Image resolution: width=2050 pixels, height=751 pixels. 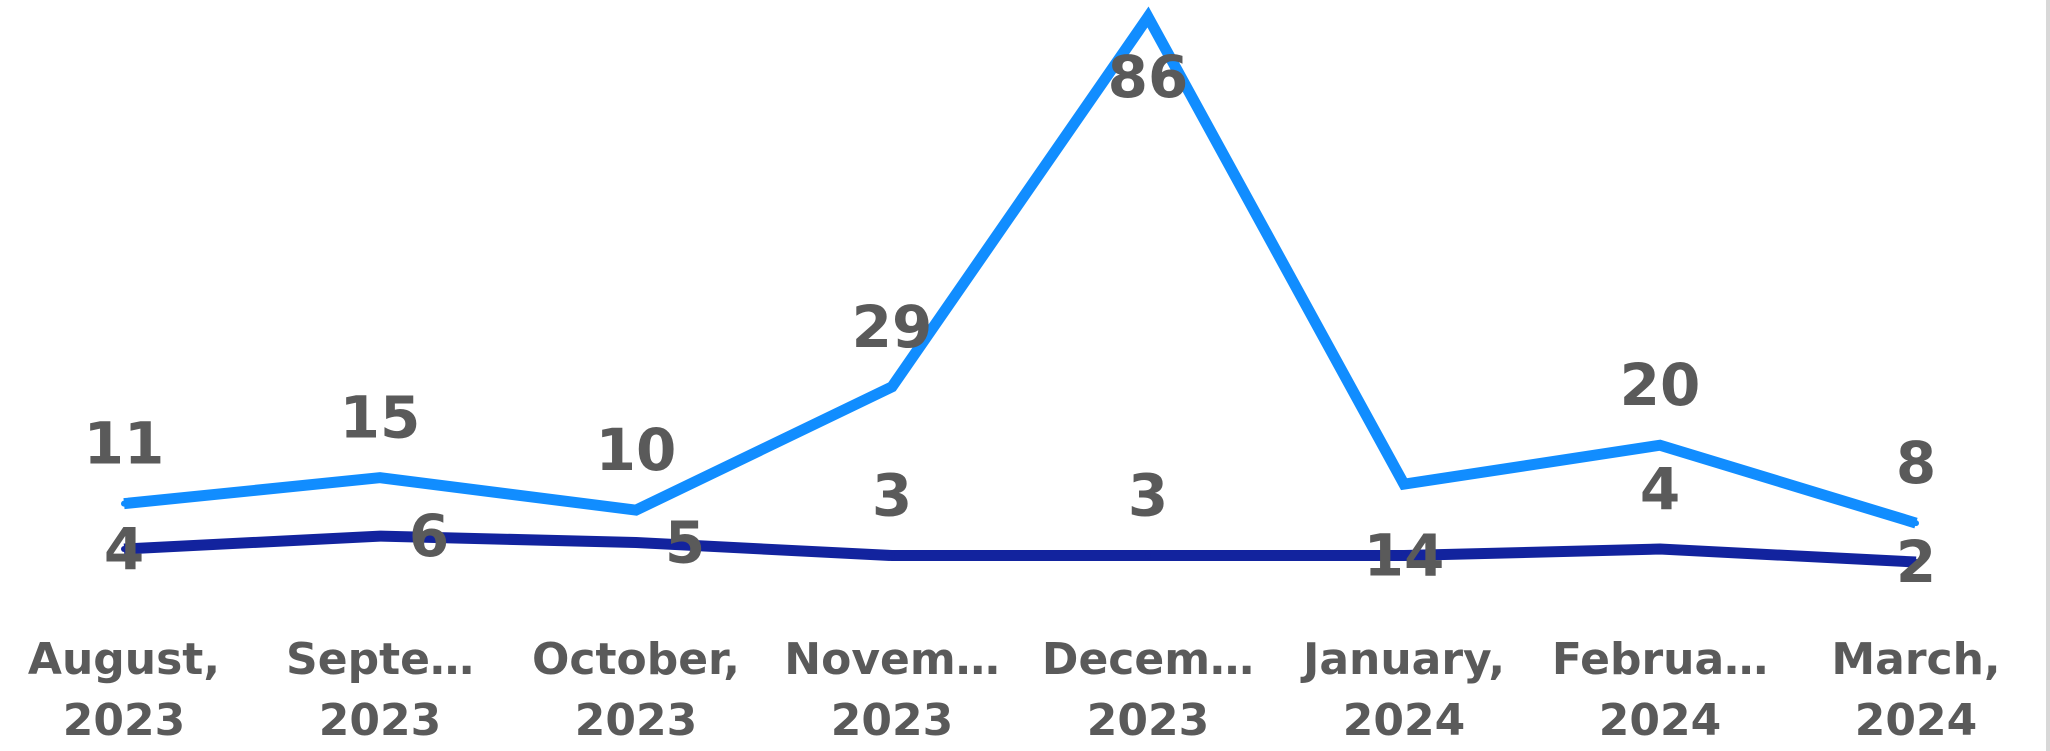 I want to click on data-label-upper: 86, so click(x=1148, y=77).